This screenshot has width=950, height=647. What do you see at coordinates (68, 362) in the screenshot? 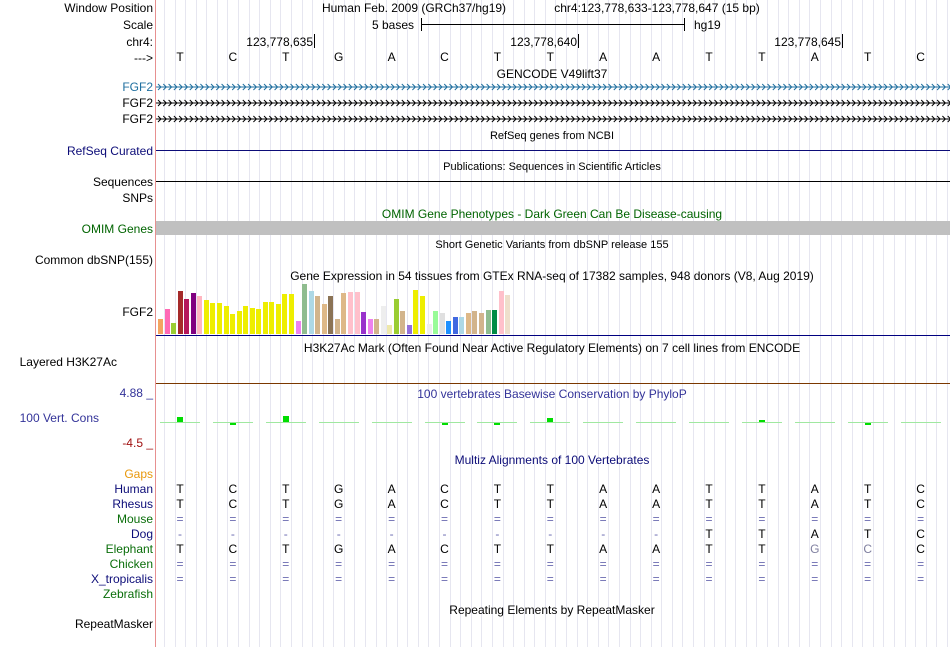
I see `h3k27ac-track-label: Layered H3K27Ac` at bounding box center [68, 362].